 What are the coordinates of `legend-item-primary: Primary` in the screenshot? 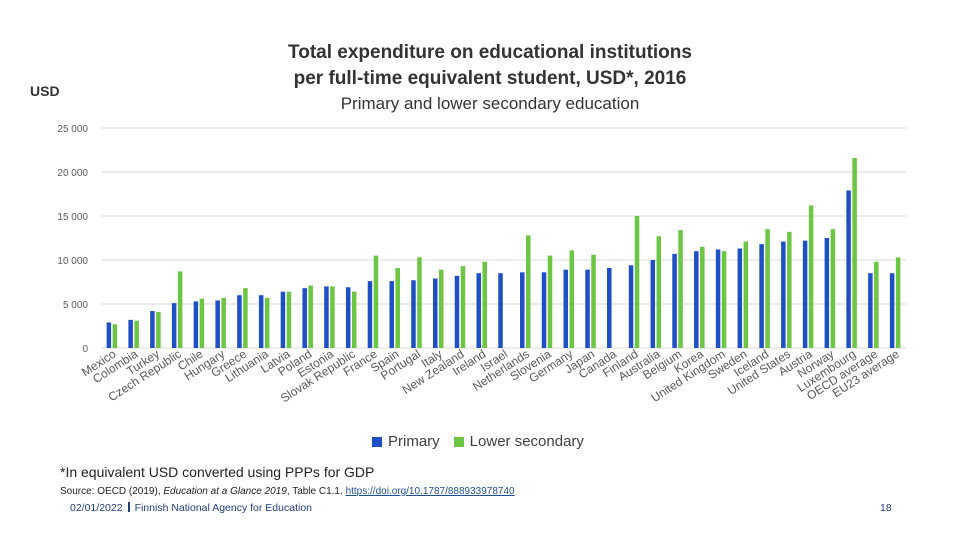 It's located at (406, 441).